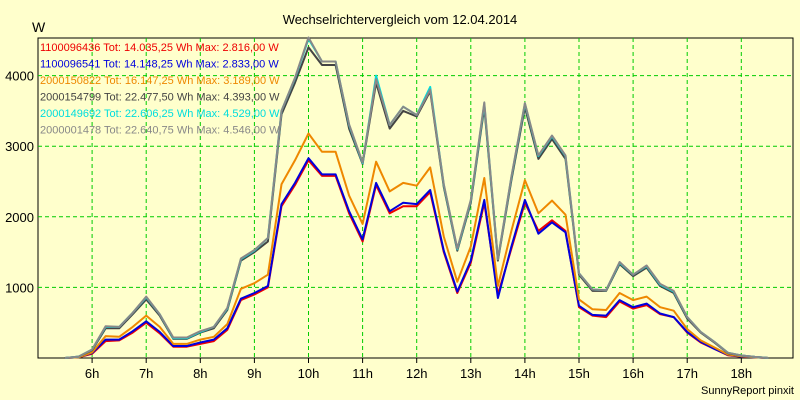  I want to click on x-tick-label: 9h, so click(254, 373).